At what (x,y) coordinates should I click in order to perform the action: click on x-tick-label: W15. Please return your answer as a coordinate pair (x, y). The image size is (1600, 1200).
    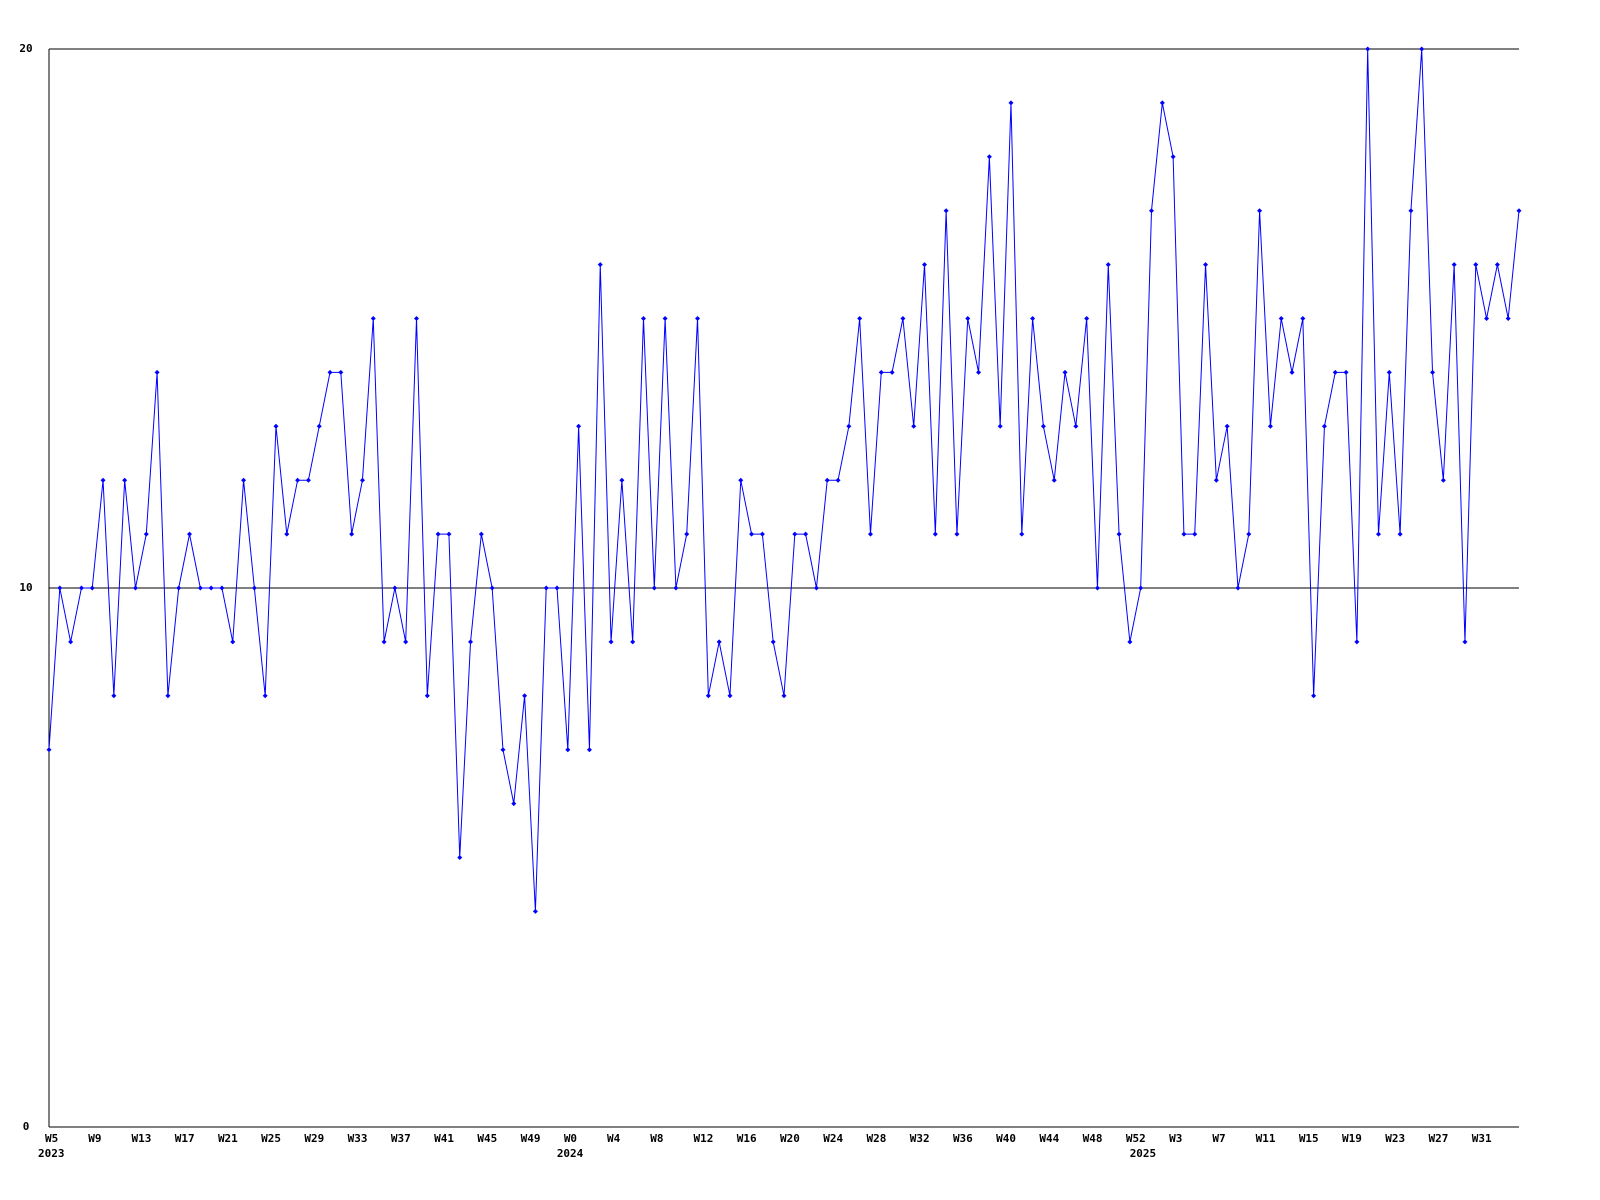
    Looking at the image, I should click on (1309, 1138).